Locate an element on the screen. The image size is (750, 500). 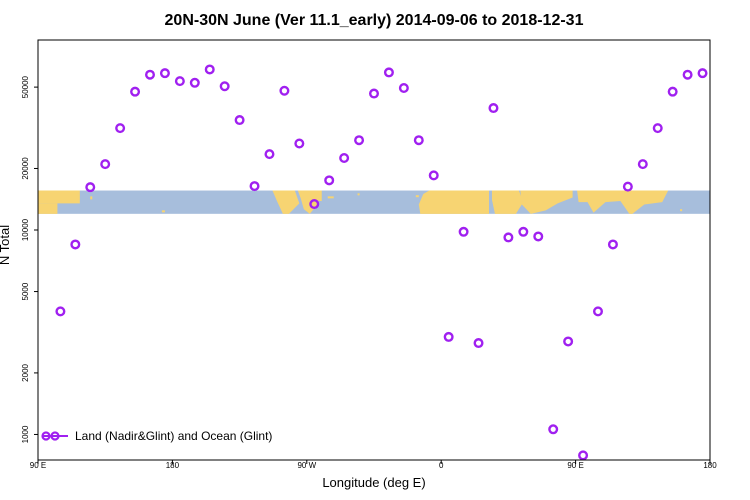
map-band is located at coordinates (374, 202).